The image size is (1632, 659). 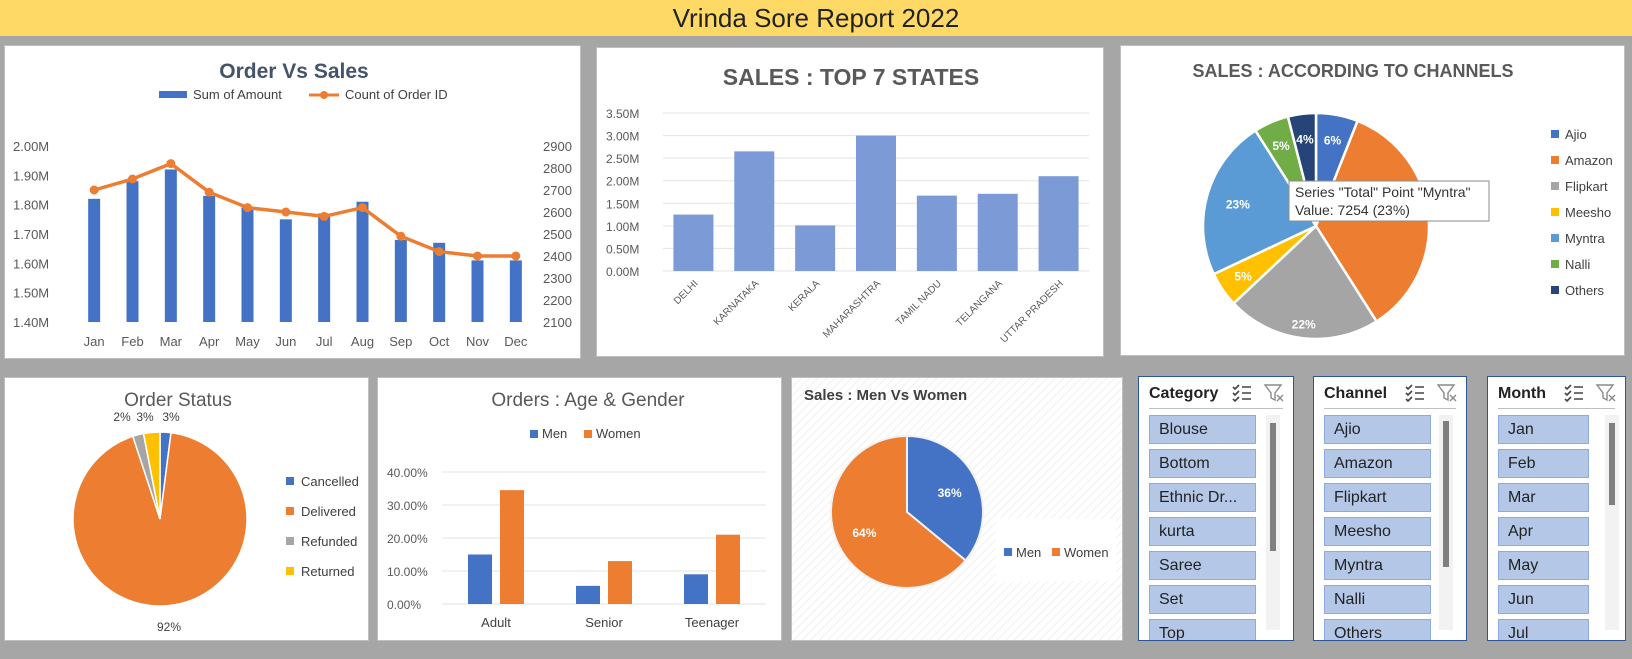 What do you see at coordinates (1202, 629) in the screenshot?
I see `slicer-category-item: Top` at bounding box center [1202, 629].